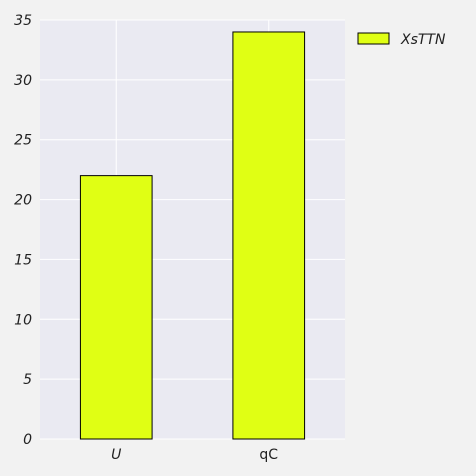  I want to click on y-axis-ticks: 0 5 10 15 20 25 30 35, so click(23, 230).